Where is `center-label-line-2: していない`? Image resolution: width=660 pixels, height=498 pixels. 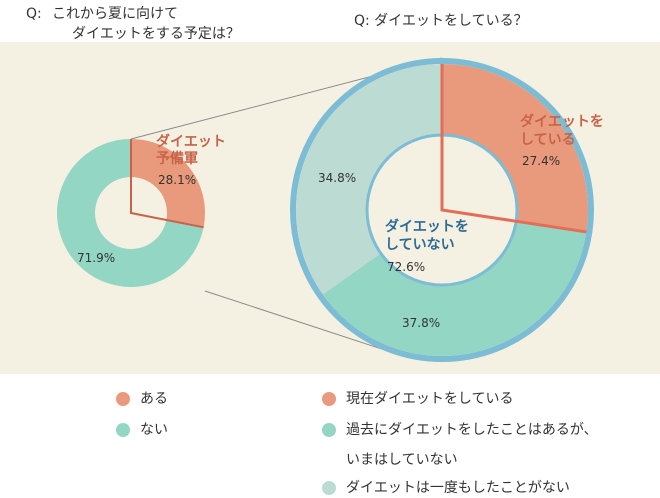 center-label-line-2: していない is located at coordinates (420, 245).